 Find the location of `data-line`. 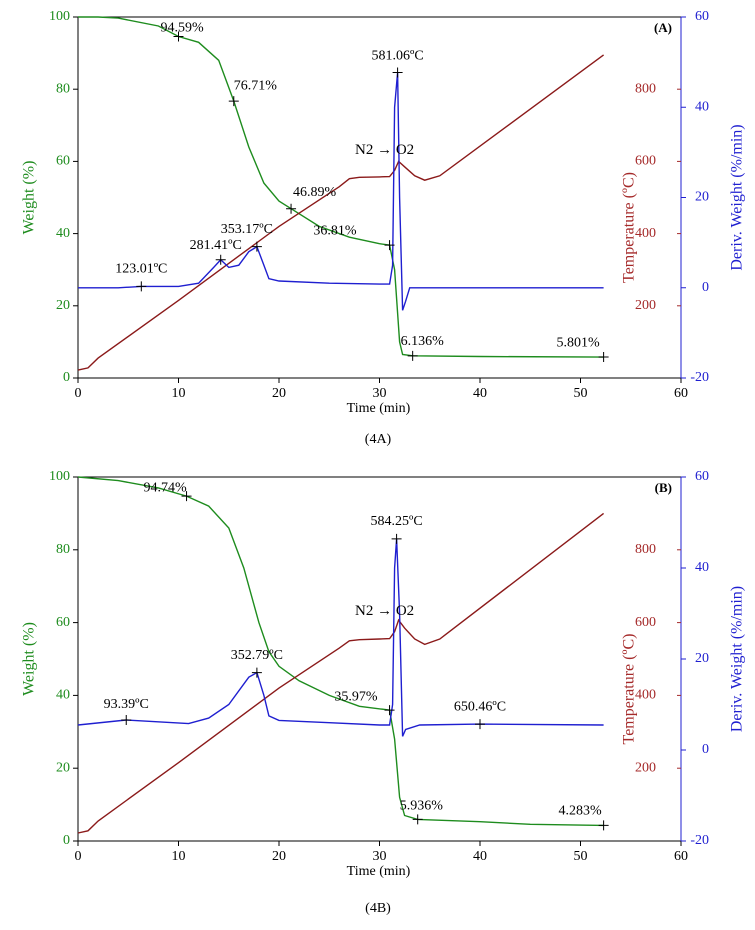

data-line is located at coordinates (340, 637).